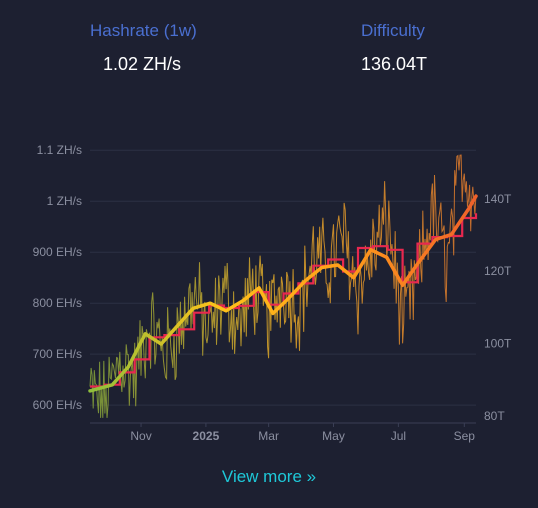 This screenshot has height=508, width=538. Describe the element at coordinates (269, 476) in the screenshot. I see `view-more-link: View more »` at that location.